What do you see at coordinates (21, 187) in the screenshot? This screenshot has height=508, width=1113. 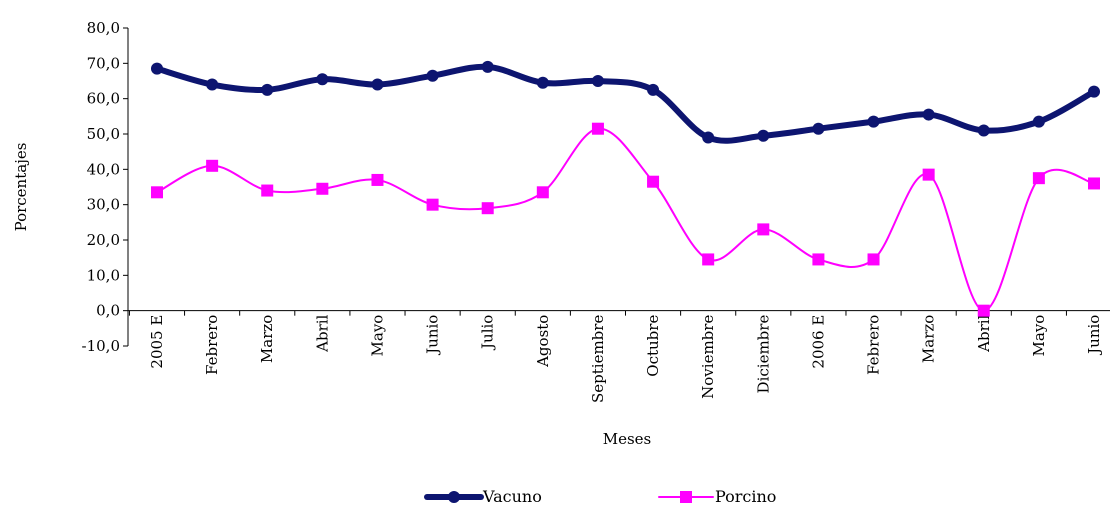 I see `y-axis-title: Porcentajes` at bounding box center [21, 187].